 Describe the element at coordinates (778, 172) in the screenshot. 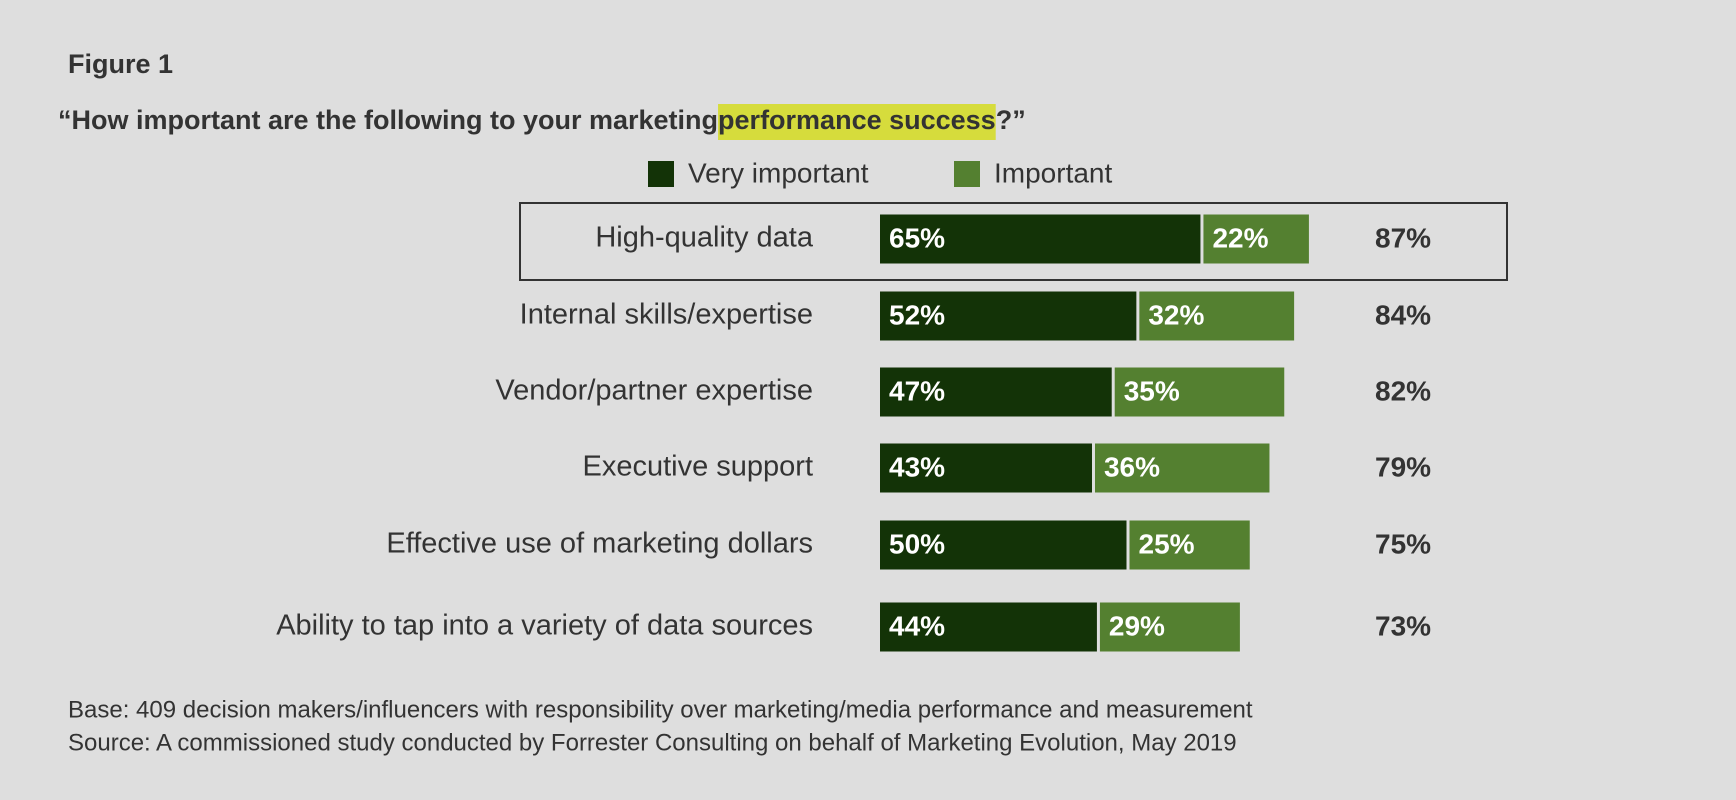

I see `legend-label: Very important` at that location.